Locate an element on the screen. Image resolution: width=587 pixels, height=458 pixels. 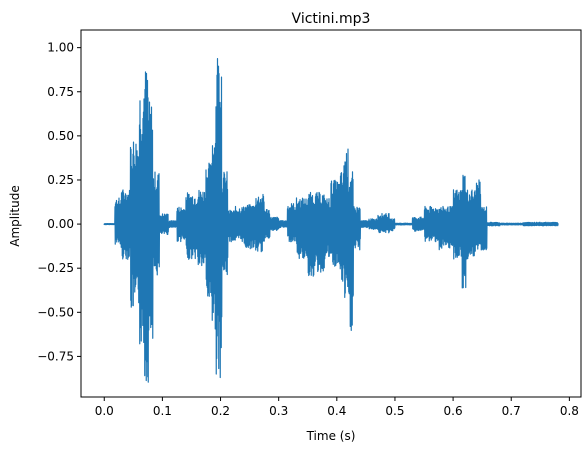
x-tick-label: 0.5 is located at coordinates (394, 411).